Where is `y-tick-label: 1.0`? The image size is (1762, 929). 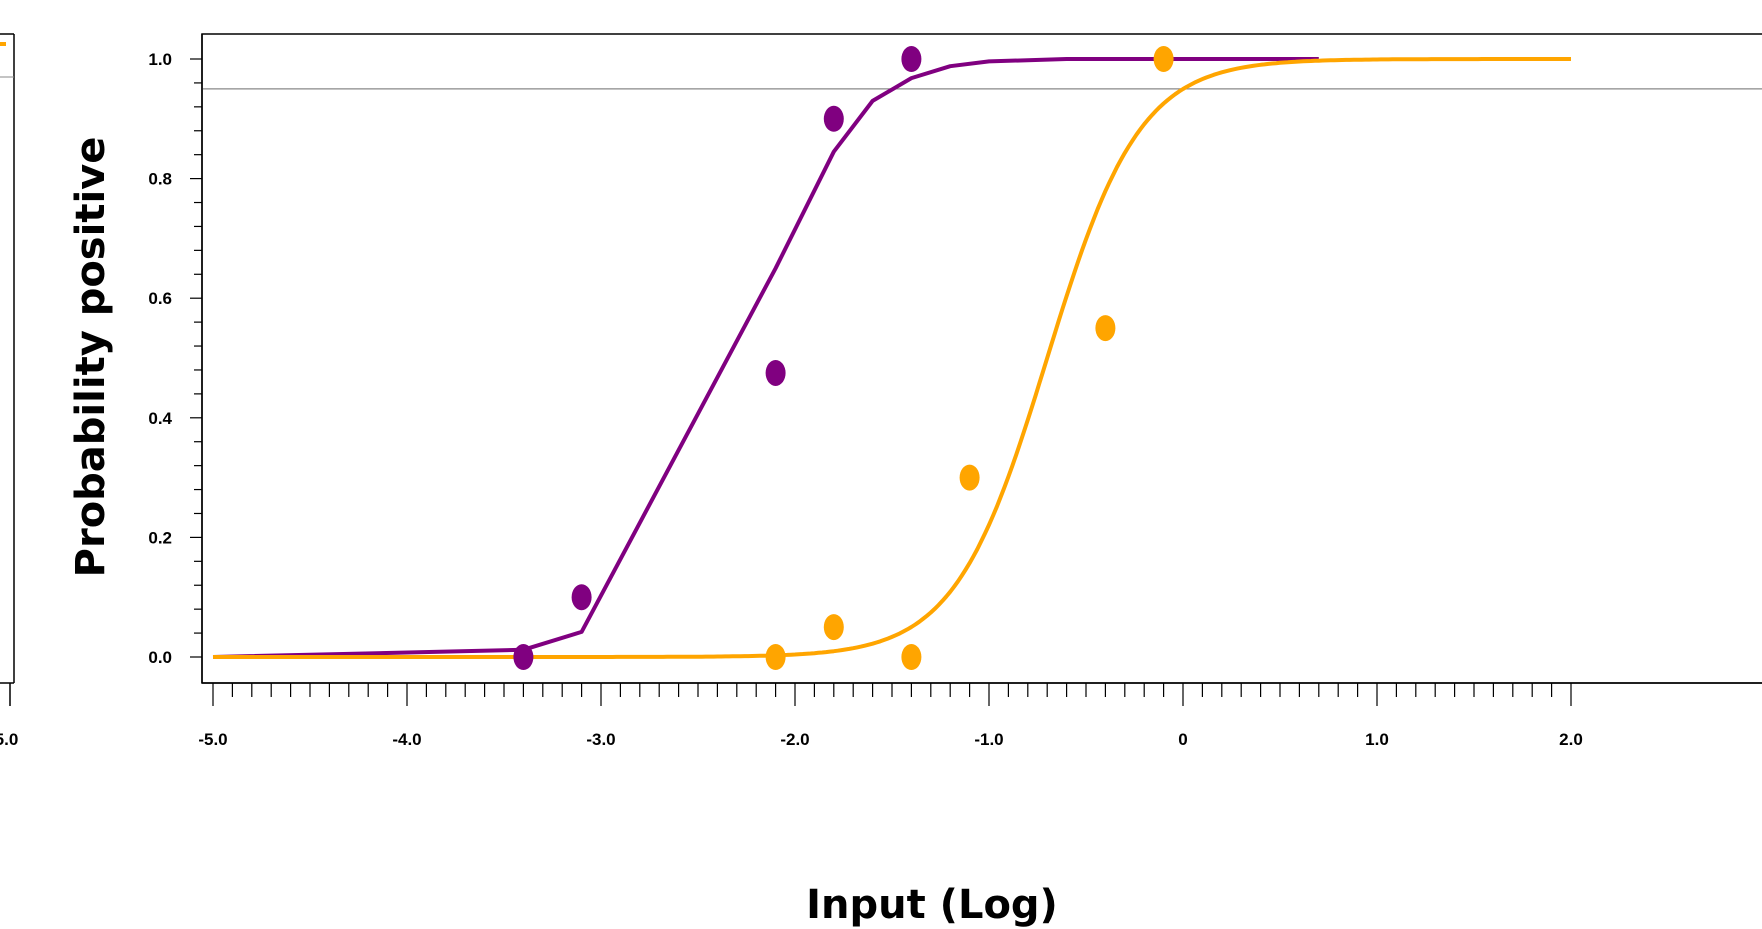
y-tick-label: 1.0 is located at coordinates (160, 59).